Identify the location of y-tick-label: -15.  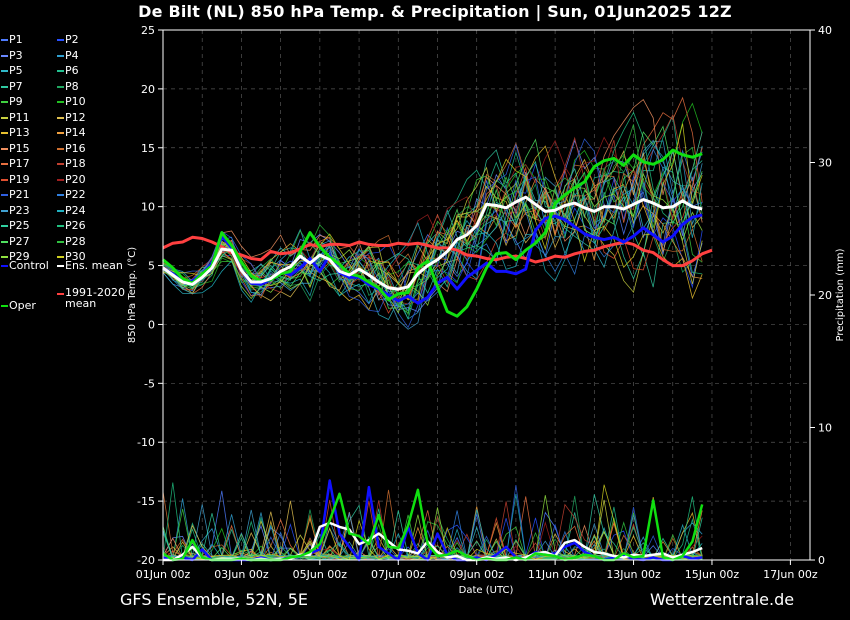
(146, 501).